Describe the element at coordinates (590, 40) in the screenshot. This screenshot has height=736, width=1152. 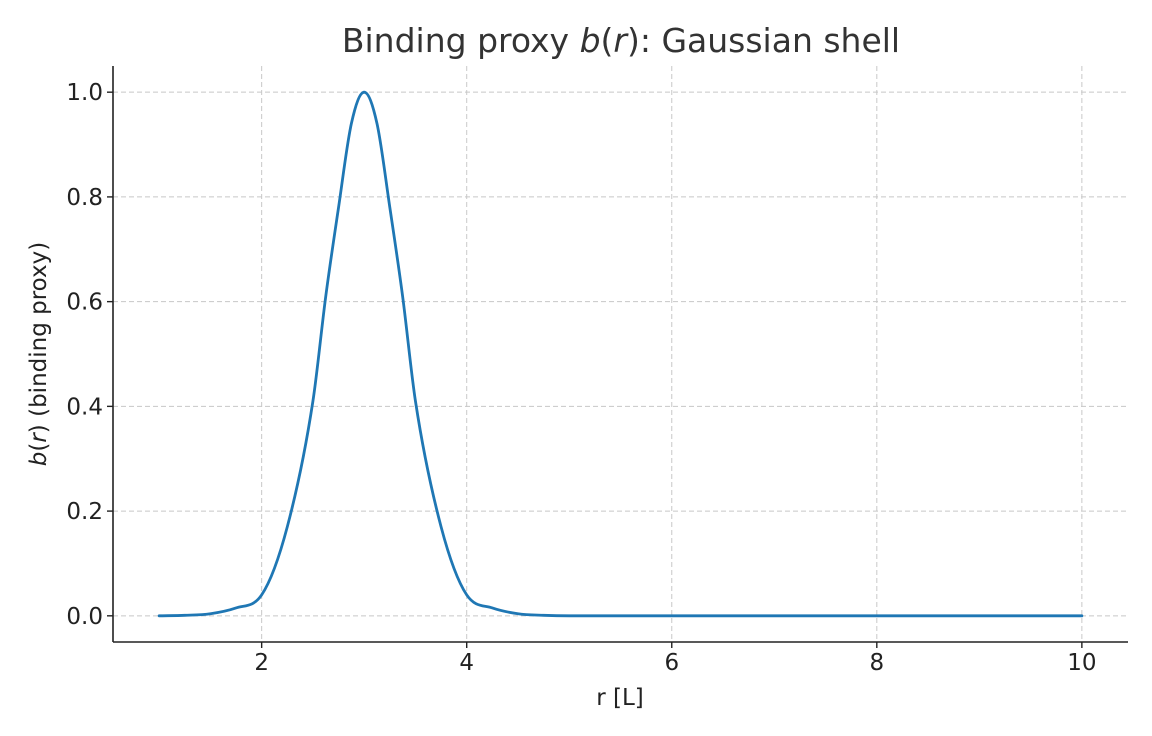
I see `chart-title-math: b` at that location.